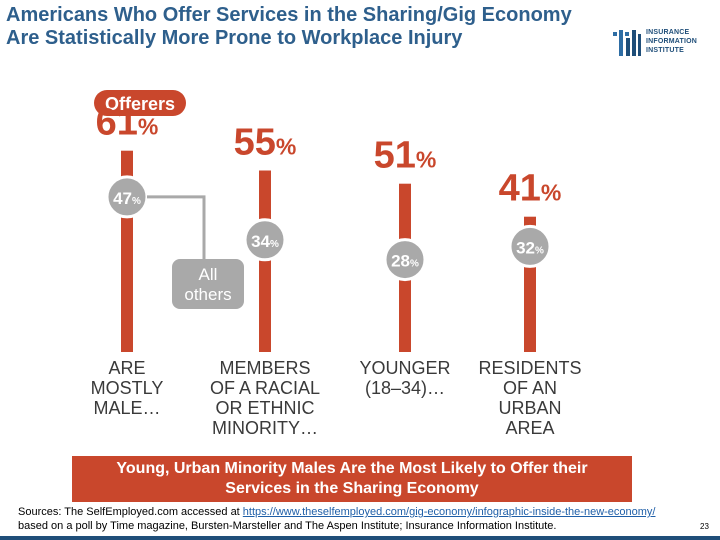  Describe the element at coordinates (265, 143) in the screenshot. I see `bar-offerers-label: 55%` at that location.